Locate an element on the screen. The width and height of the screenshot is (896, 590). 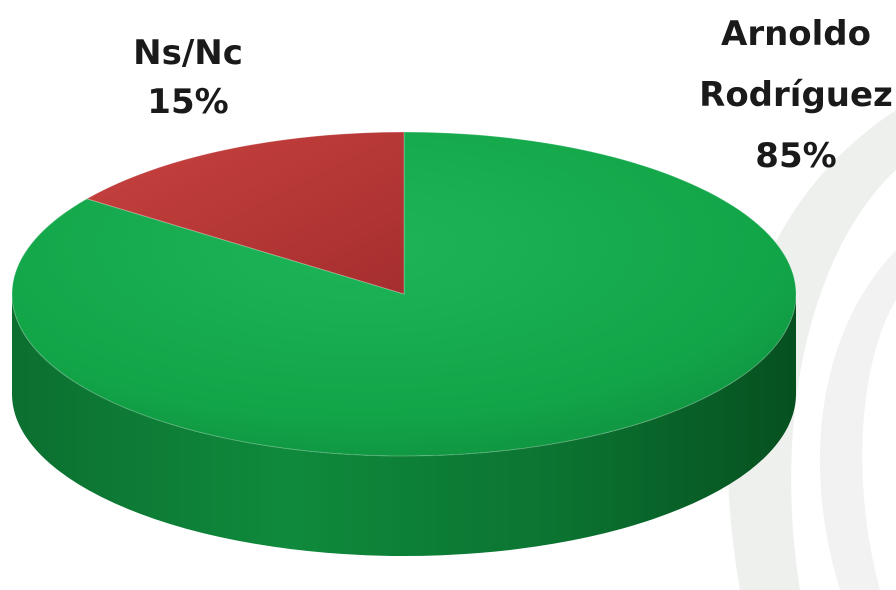
label-arnoldo-value: 85% is located at coordinates (795, 156).